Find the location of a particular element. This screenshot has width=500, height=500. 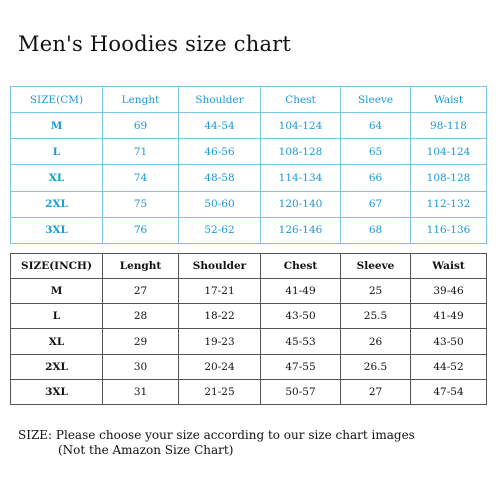

table-row: M 69 44-54 104-124 64 98-118 is located at coordinates (248, 126).